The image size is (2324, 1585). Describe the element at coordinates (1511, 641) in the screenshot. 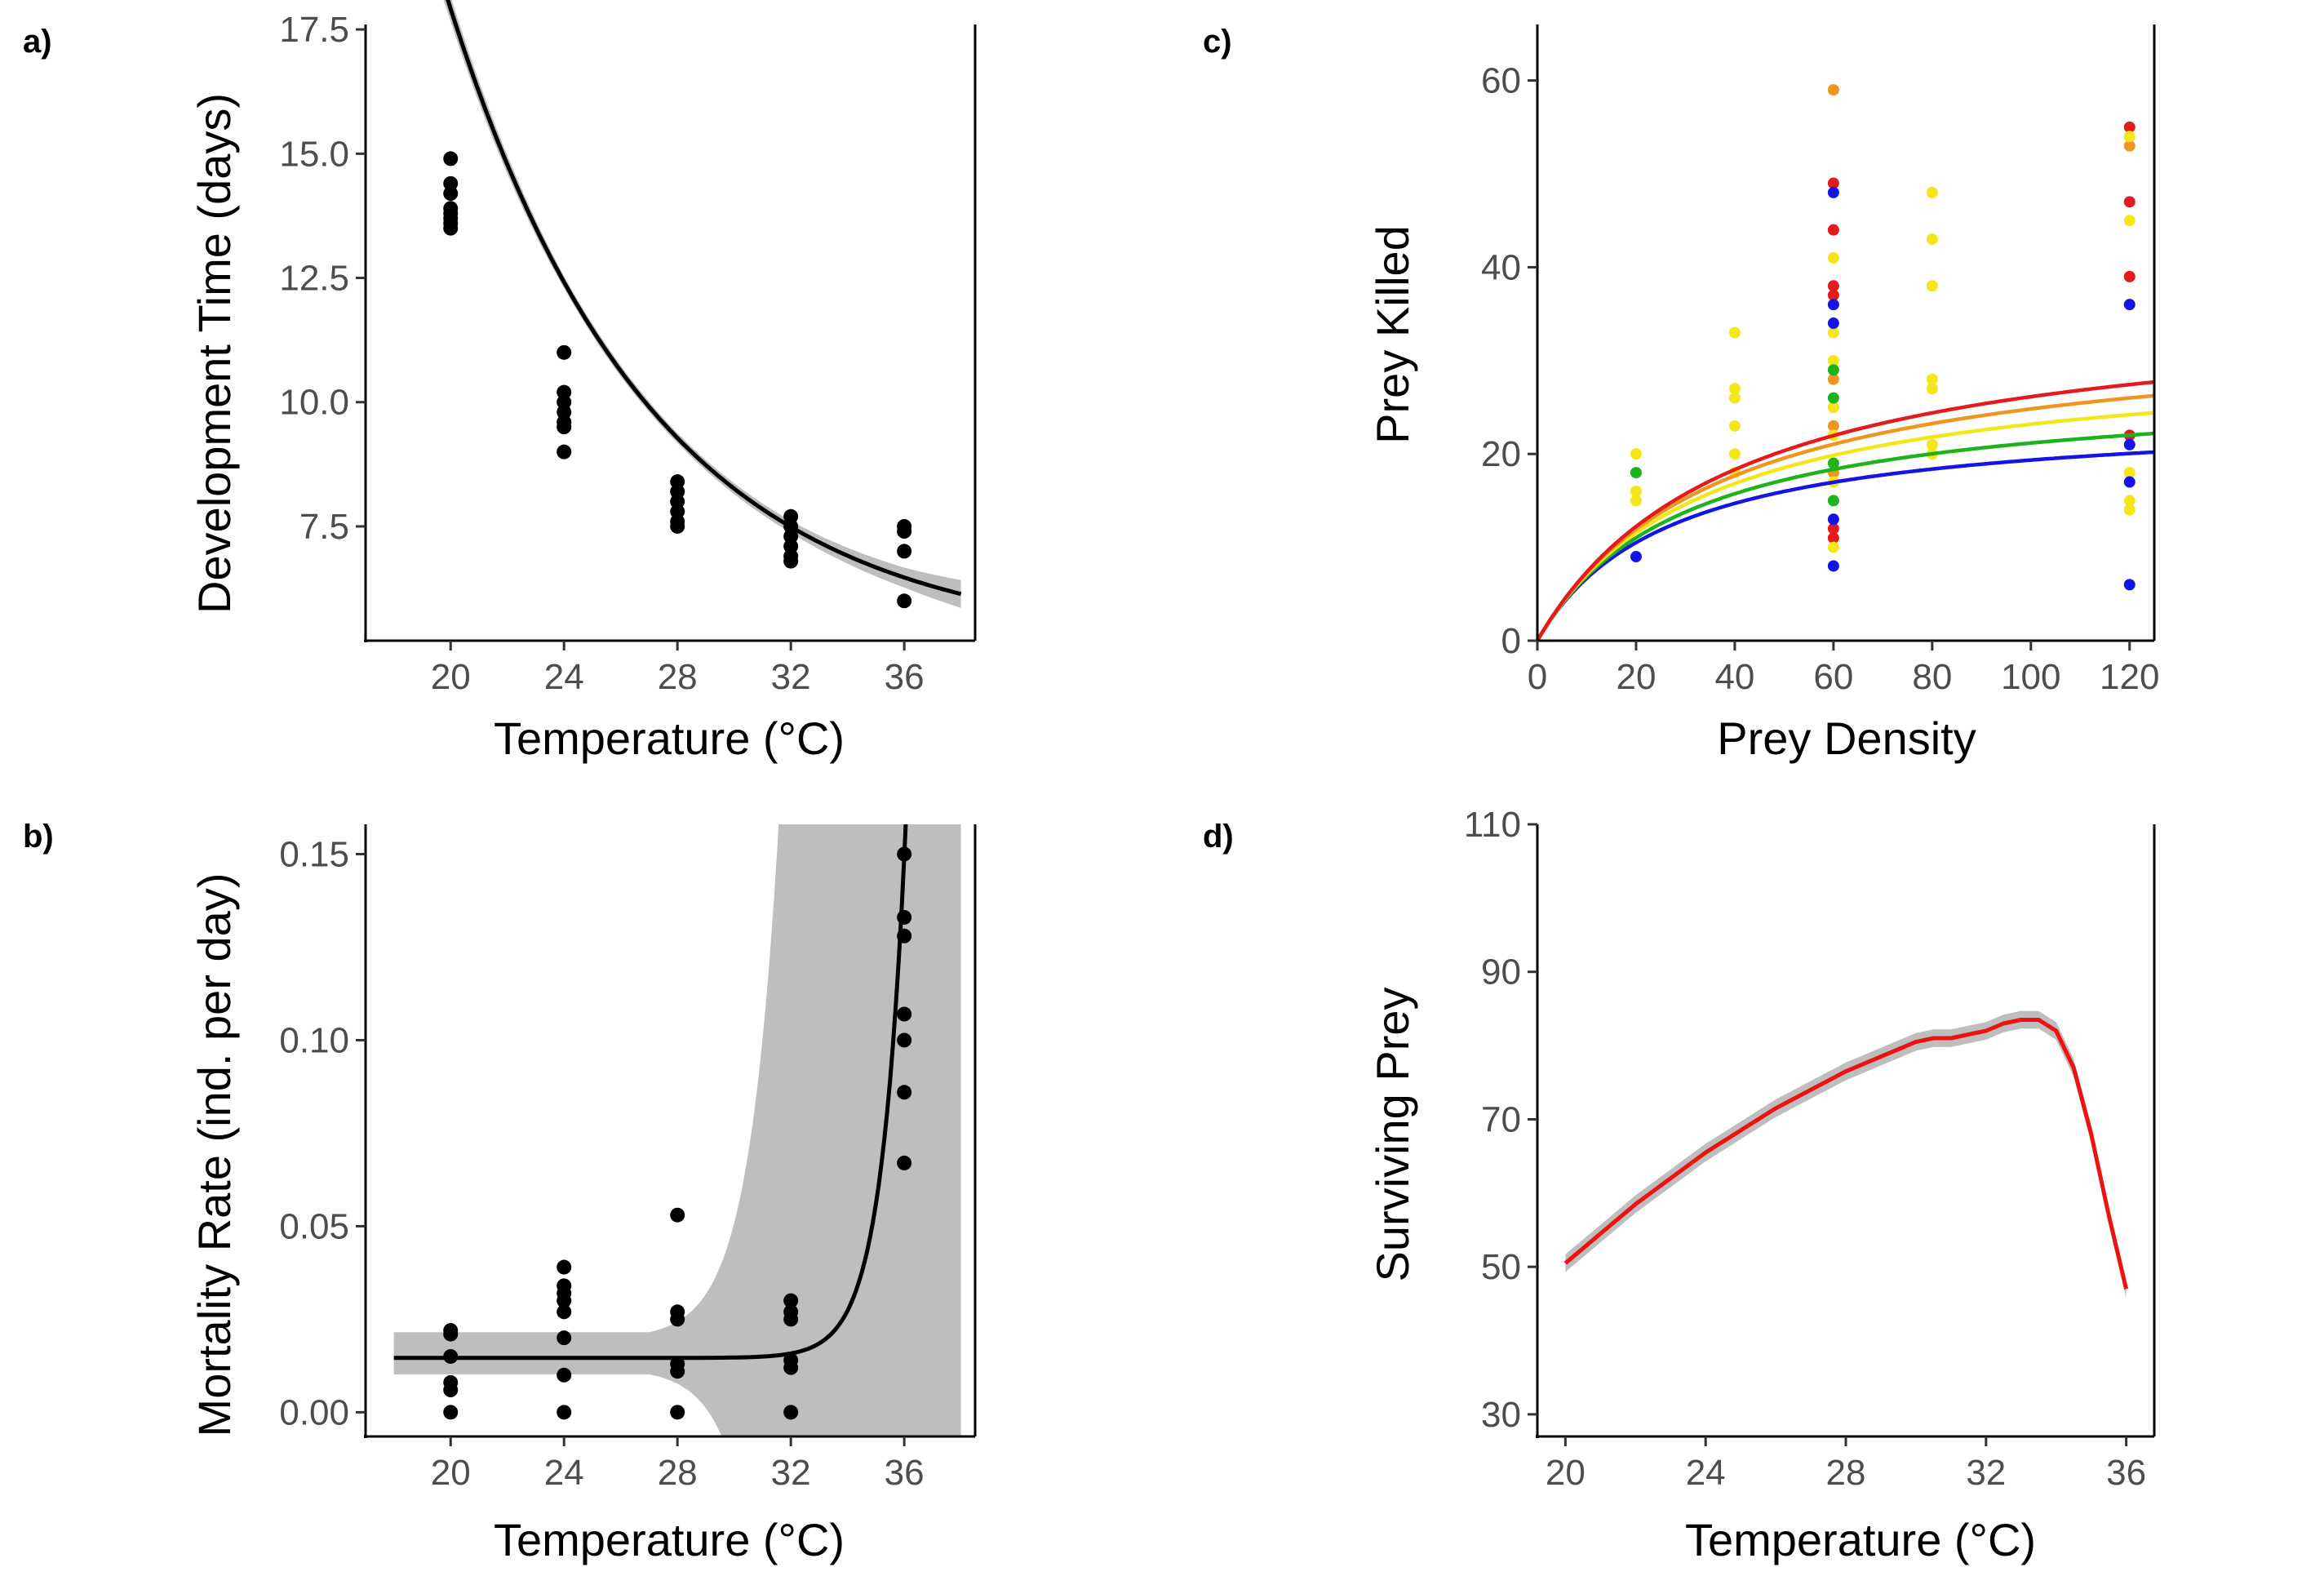

I see `panel-c-y-tick-label: 0` at that location.